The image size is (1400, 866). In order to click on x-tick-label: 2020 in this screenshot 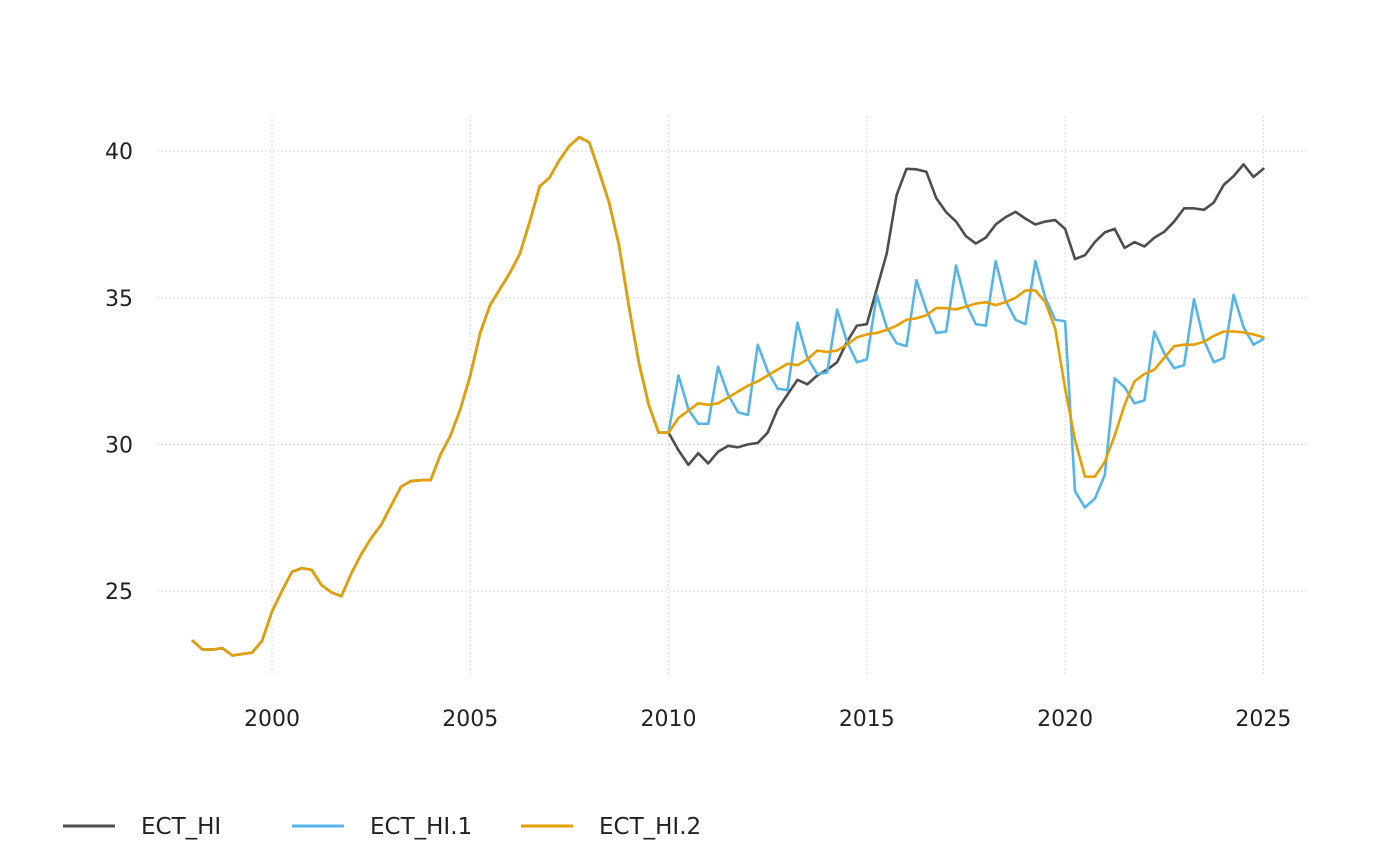, I will do `click(1065, 719)`.